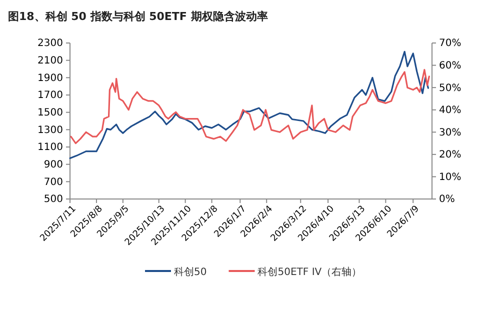  What do you see at coordinates (53, 165) in the screenshot?
I see `y-tick-label: 900` at bounding box center [53, 165].